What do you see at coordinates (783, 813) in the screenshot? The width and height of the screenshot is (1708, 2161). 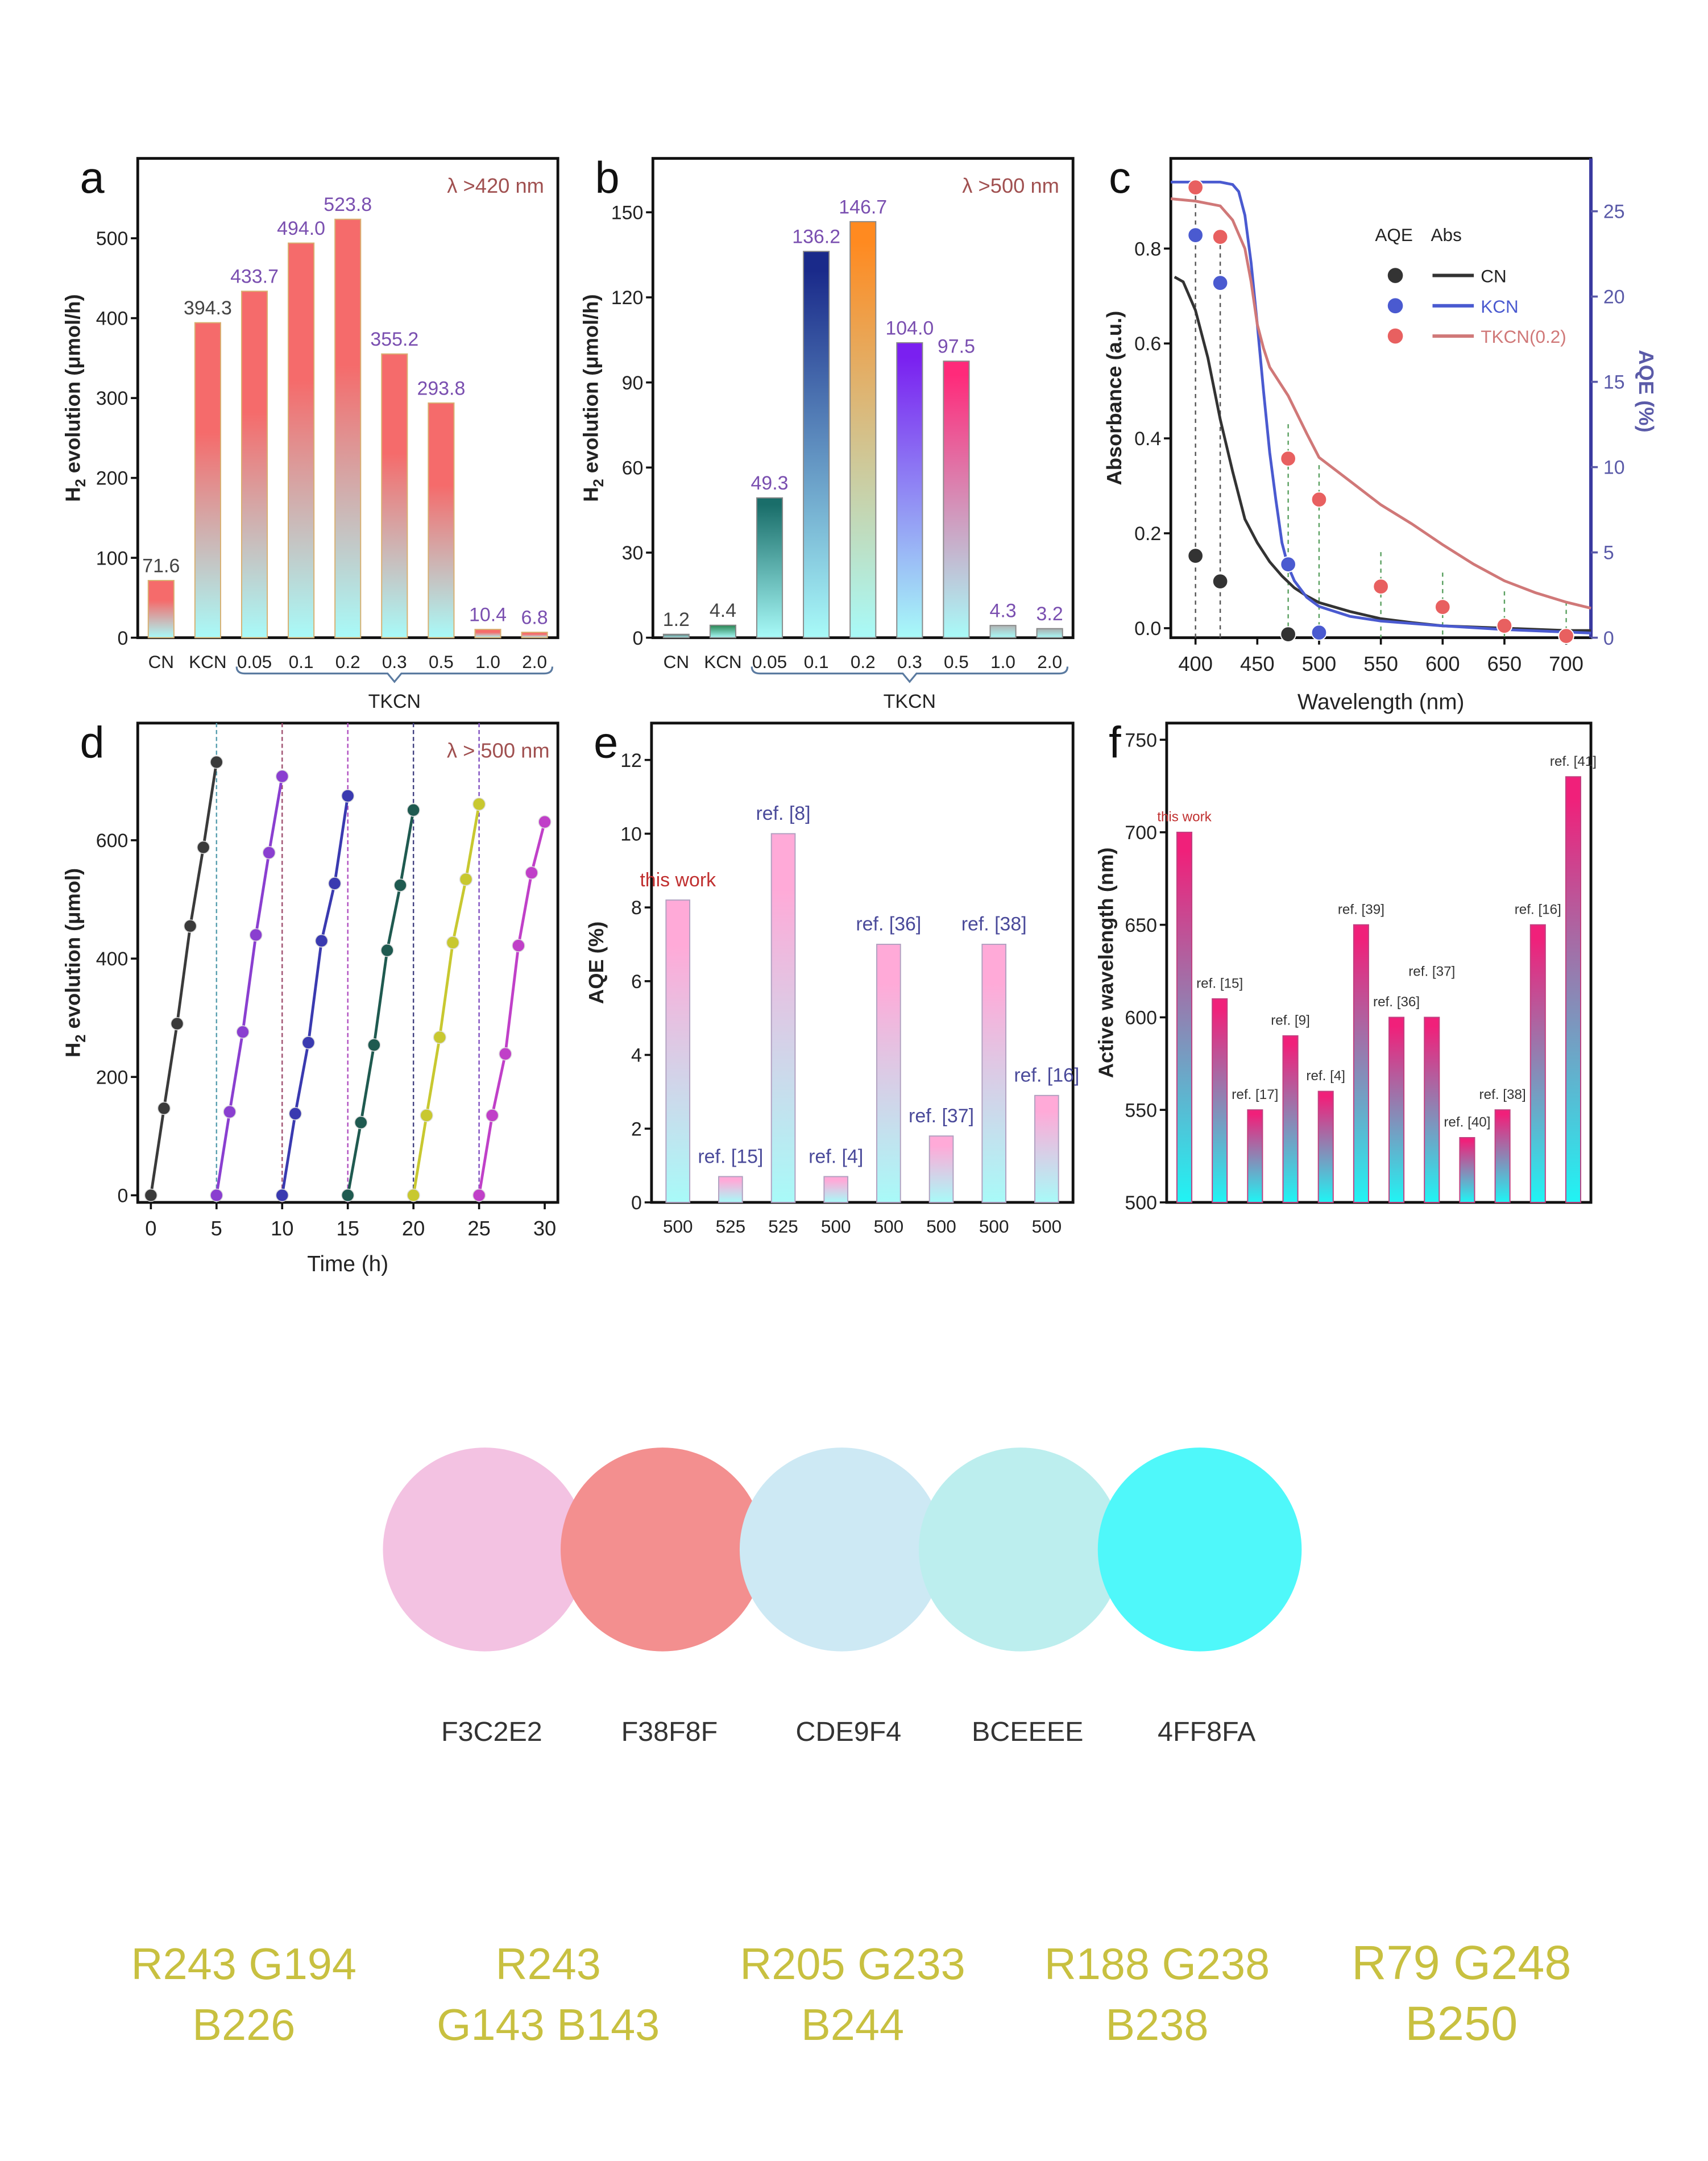 I see `bar-data-label: ref. [8]` at bounding box center [783, 813].